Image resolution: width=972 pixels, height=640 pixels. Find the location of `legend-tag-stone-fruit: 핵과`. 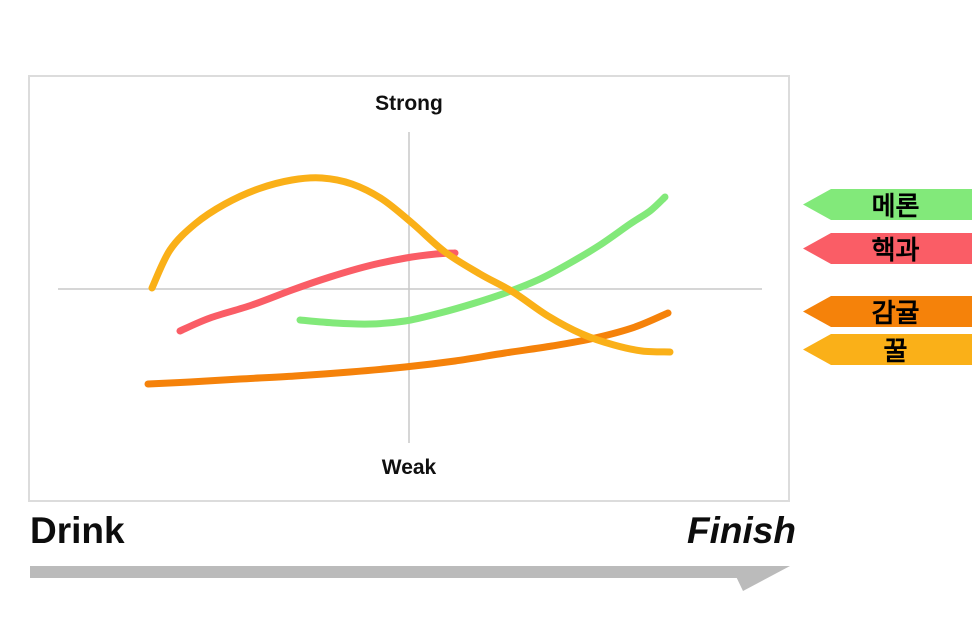

legend-tag-stone-fruit: 핵과 is located at coordinates (887, 248).